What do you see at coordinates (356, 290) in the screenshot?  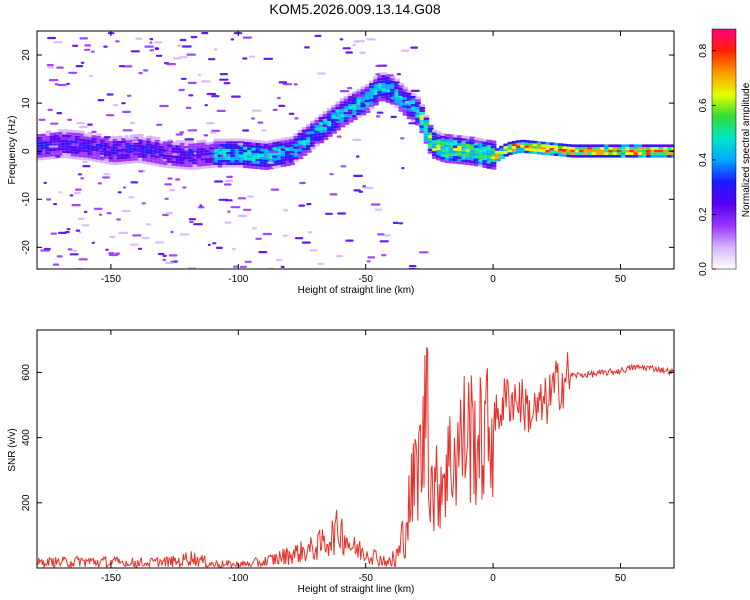 I see `spectrogram-x-axis-label: Height of straight line (km)` at bounding box center [356, 290].